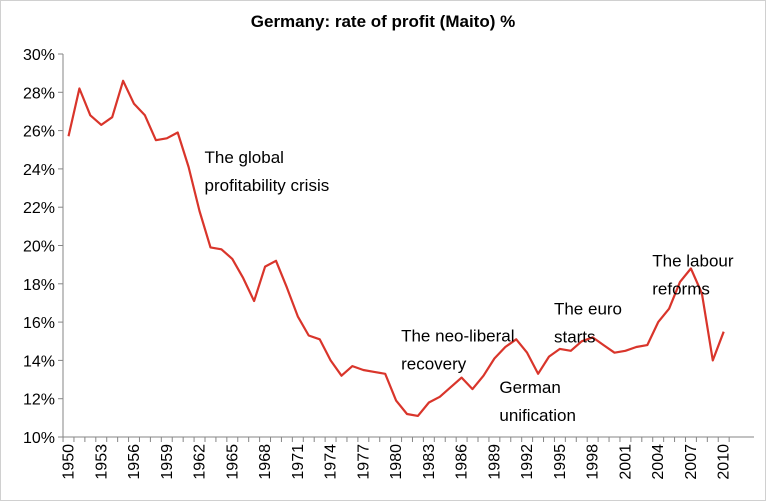 This screenshot has height=501, width=766. What do you see at coordinates (529, 387) in the screenshot?
I see `annotation-label: German` at bounding box center [529, 387].